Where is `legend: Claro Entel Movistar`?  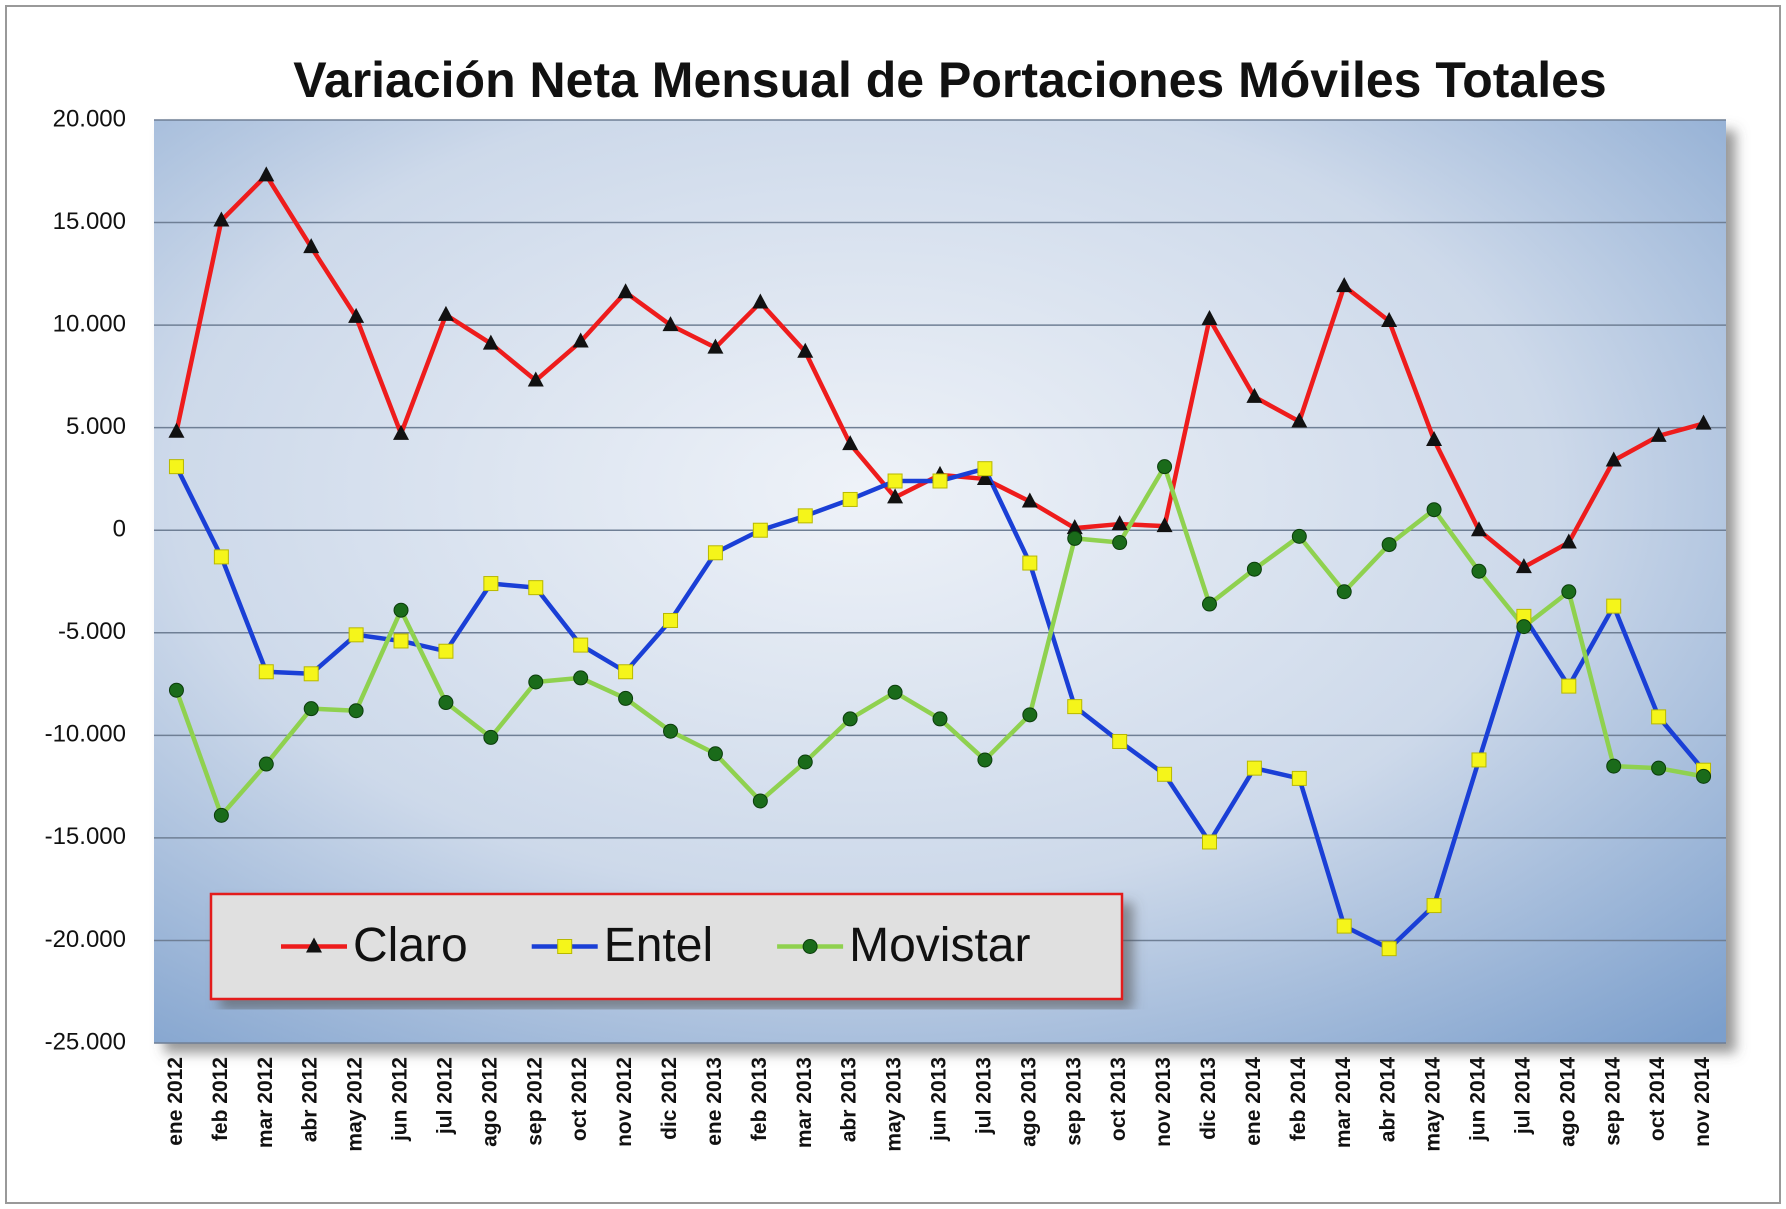
legend: Claro Entel Movistar is located at coordinates (666, 946).